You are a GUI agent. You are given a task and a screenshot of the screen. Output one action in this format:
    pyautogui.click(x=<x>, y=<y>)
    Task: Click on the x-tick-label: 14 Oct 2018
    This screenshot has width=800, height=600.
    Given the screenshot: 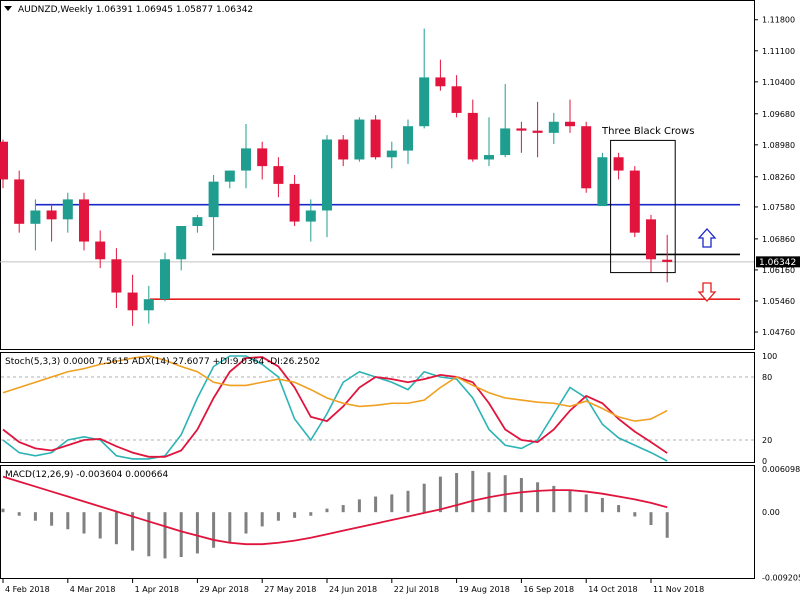 What is the action you would take?
    pyautogui.click(x=612, y=589)
    